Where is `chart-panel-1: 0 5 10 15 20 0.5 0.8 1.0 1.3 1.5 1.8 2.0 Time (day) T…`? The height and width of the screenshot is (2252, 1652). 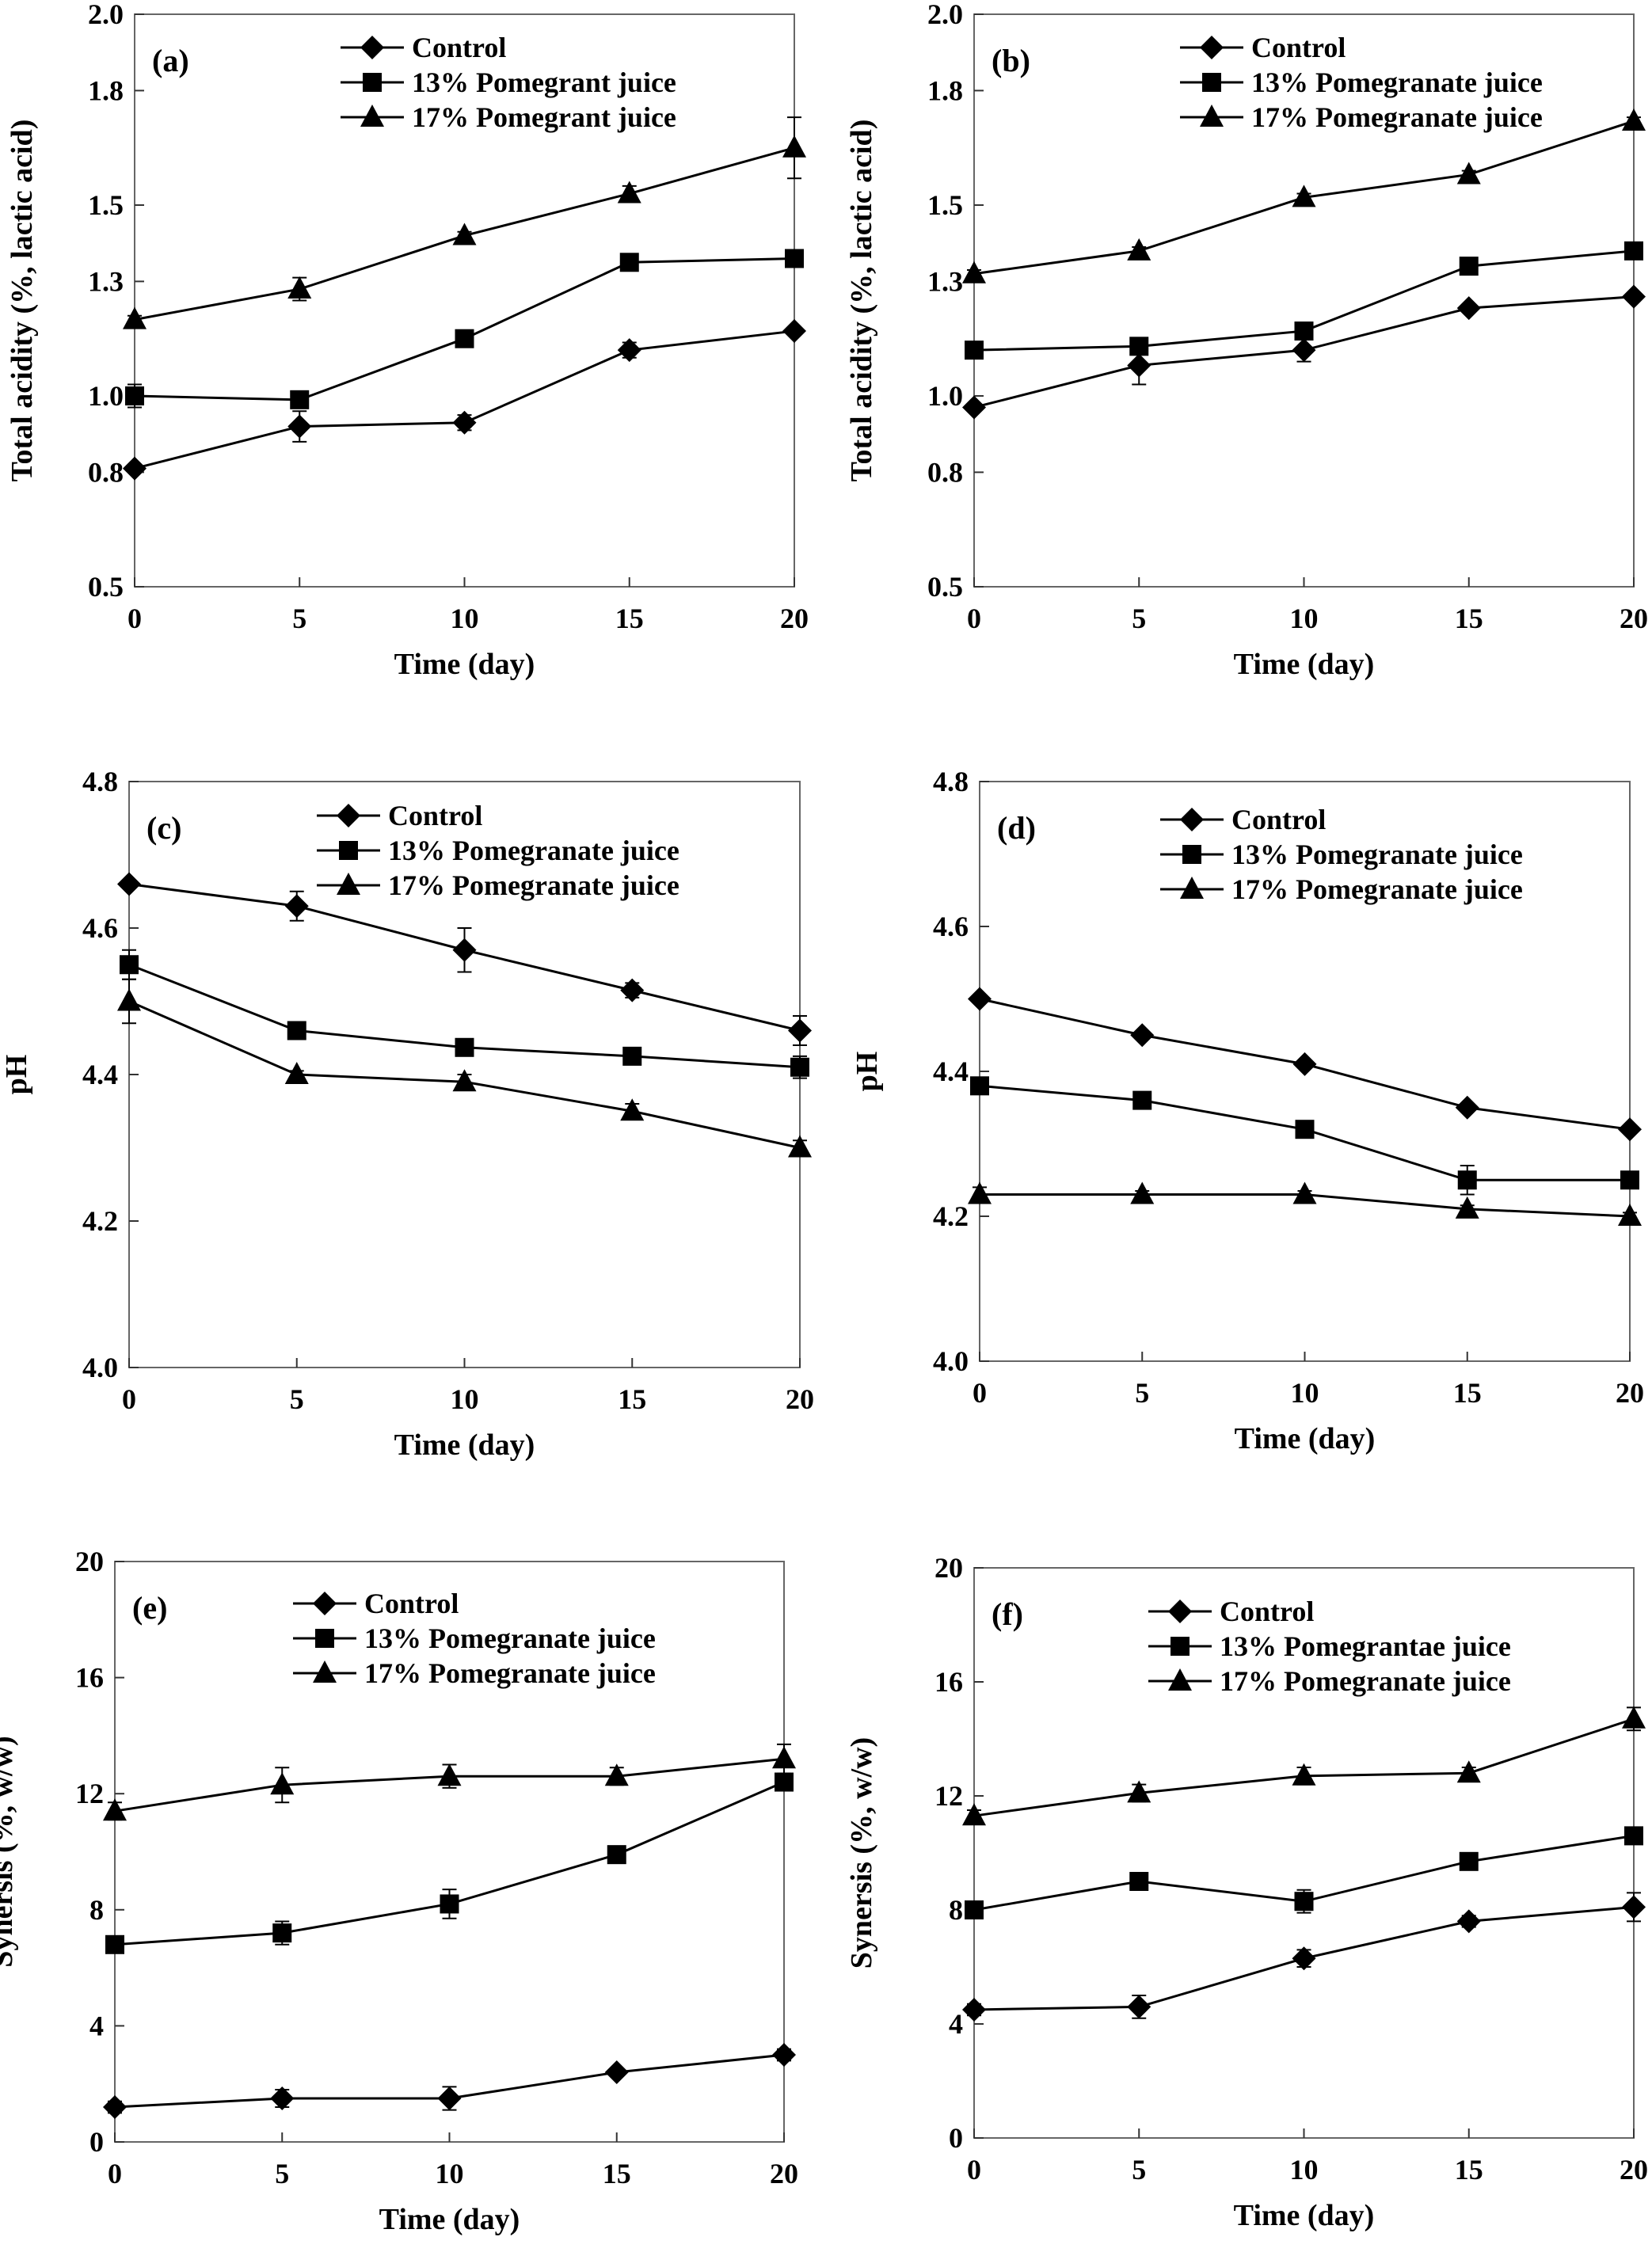 chart-panel-1: 0 5 10 15 20 0.5 0.8 1.0 1.3 1.5 1.8 2.0 Time (day) T… is located at coordinates (407, 340).